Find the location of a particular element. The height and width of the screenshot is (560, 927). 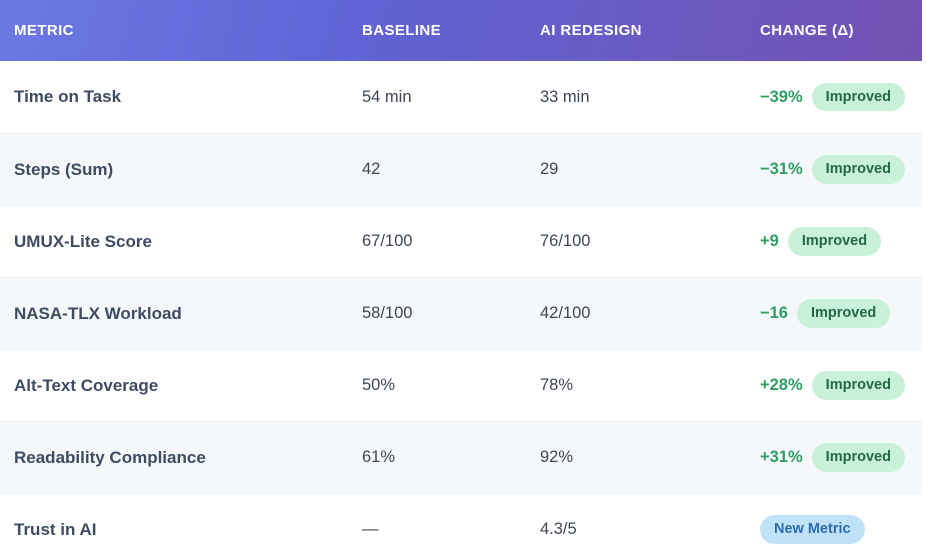

delta-value: −31% is located at coordinates (781, 169).